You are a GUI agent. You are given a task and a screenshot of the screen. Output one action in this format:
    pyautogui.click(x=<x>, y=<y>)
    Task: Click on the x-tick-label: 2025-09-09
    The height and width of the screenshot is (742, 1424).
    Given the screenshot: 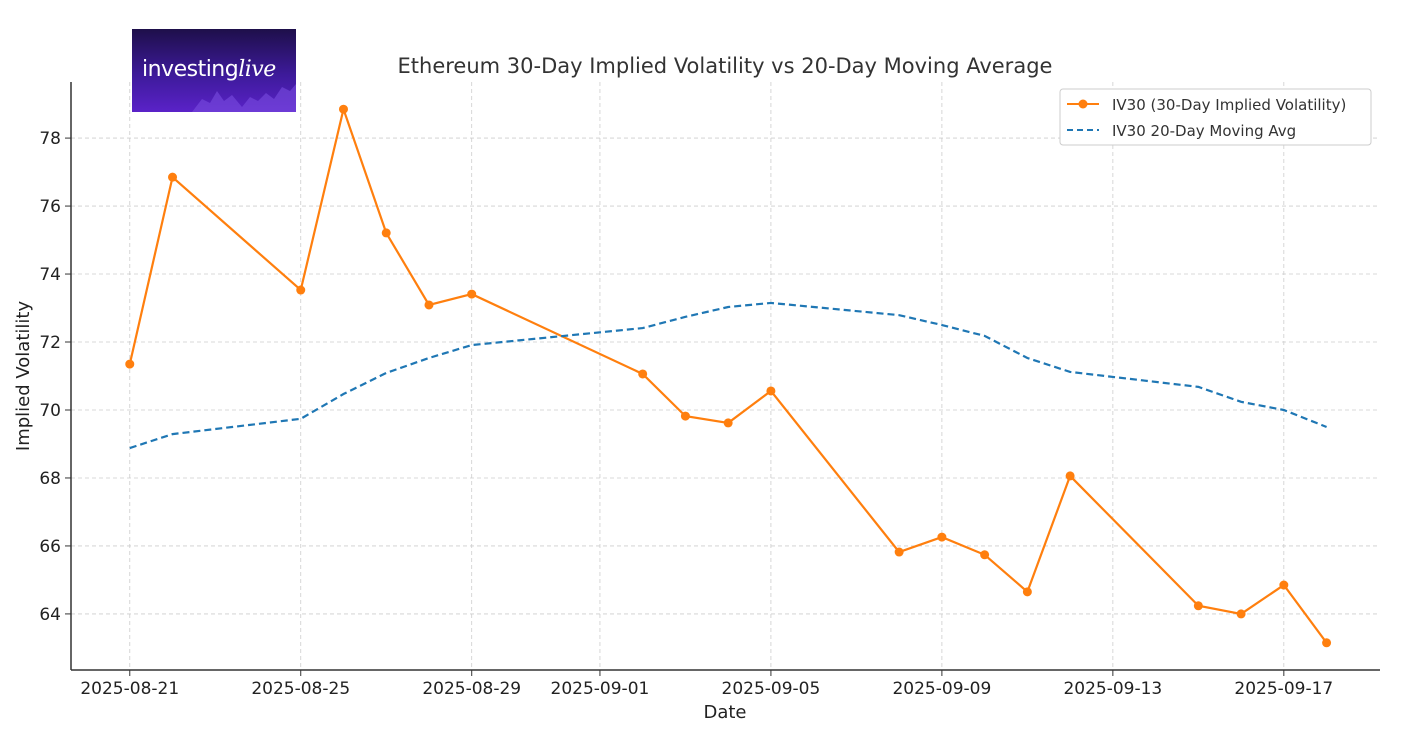 What is the action you would take?
    pyautogui.click(x=941, y=689)
    